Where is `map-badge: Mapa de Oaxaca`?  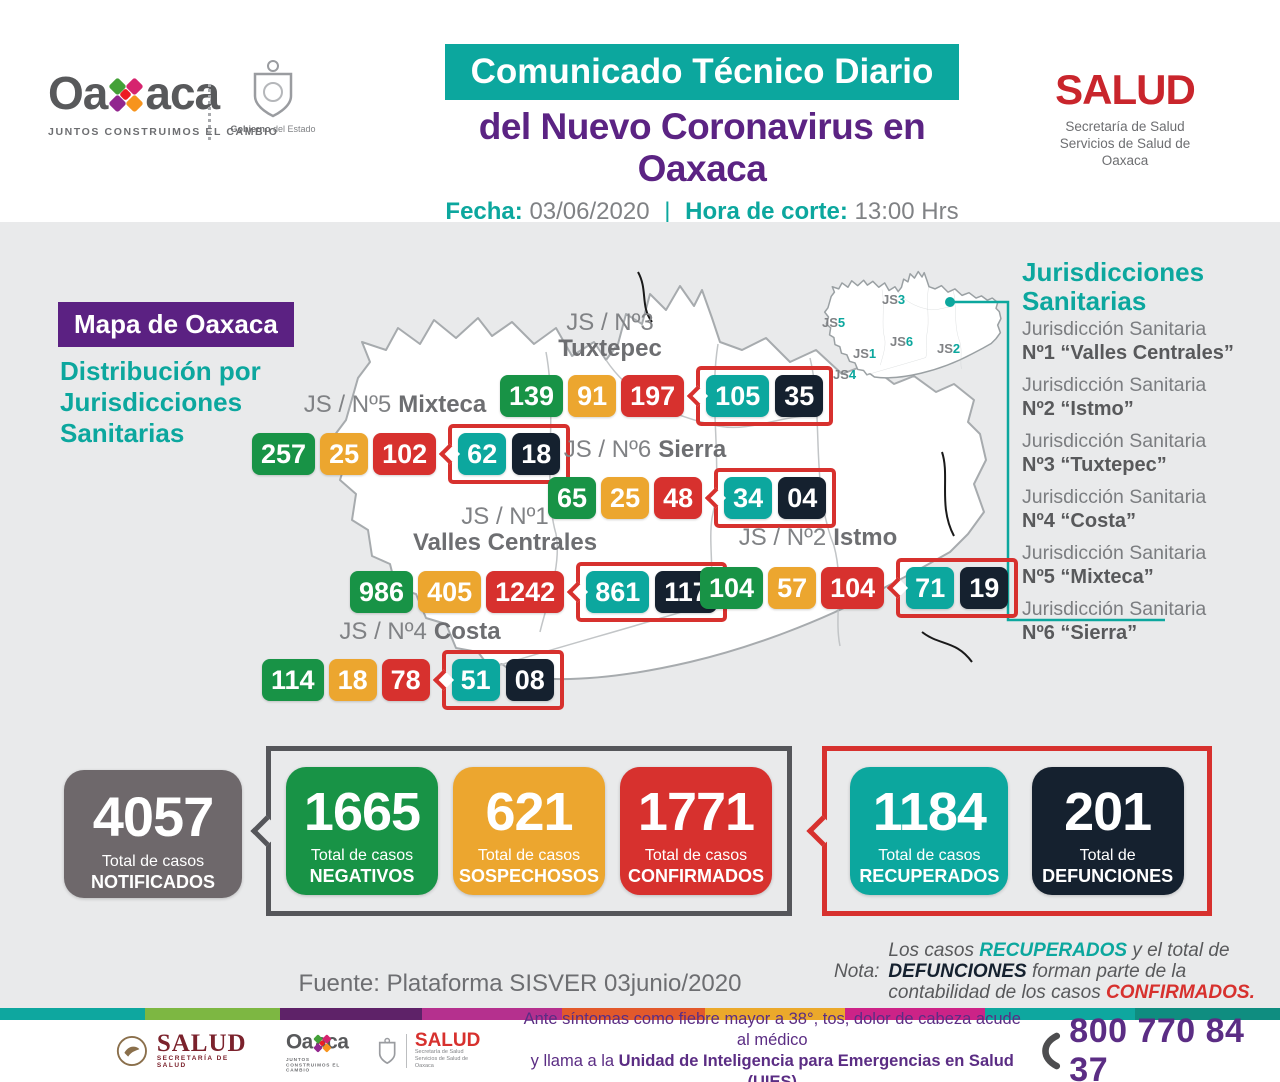
map-badge: Mapa de Oaxaca is located at coordinates (176, 324).